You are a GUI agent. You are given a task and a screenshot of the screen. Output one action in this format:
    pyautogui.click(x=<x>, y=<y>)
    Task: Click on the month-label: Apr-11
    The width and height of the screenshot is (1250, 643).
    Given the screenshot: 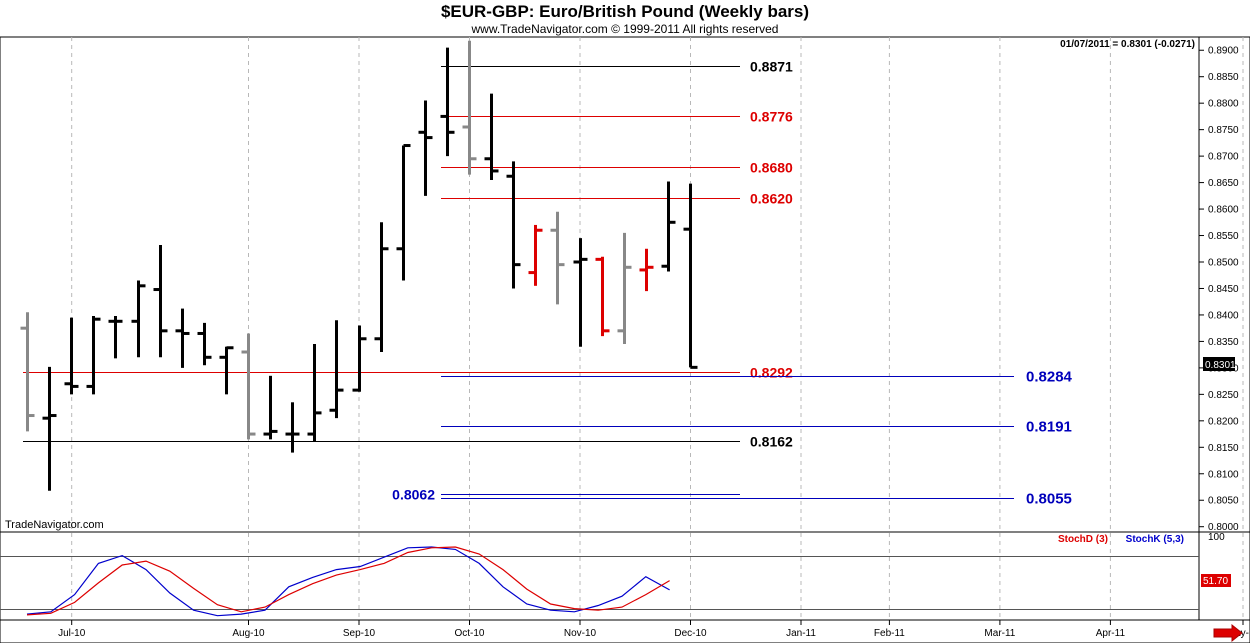 What is the action you would take?
    pyautogui.click(x=1111, y=633)
    